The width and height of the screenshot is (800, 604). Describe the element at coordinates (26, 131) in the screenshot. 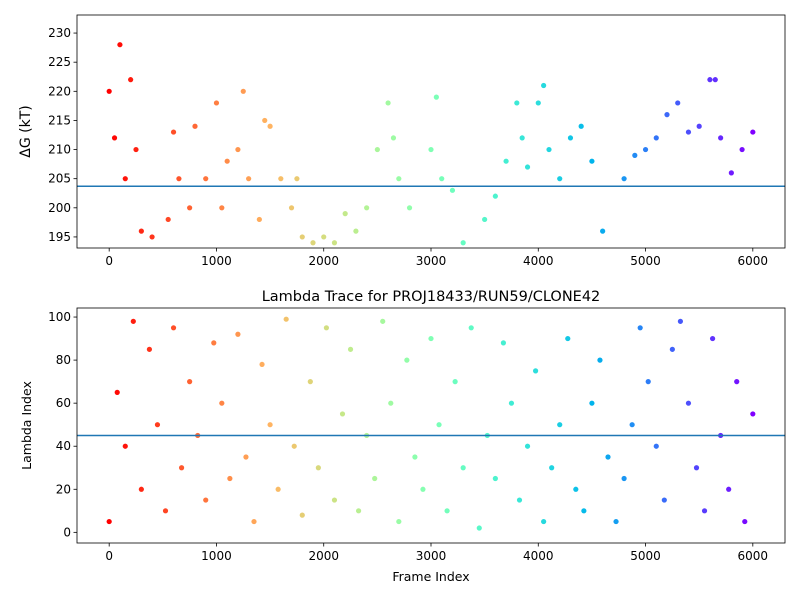

I see `y-axis-label: ΔG (kT)` at that location.